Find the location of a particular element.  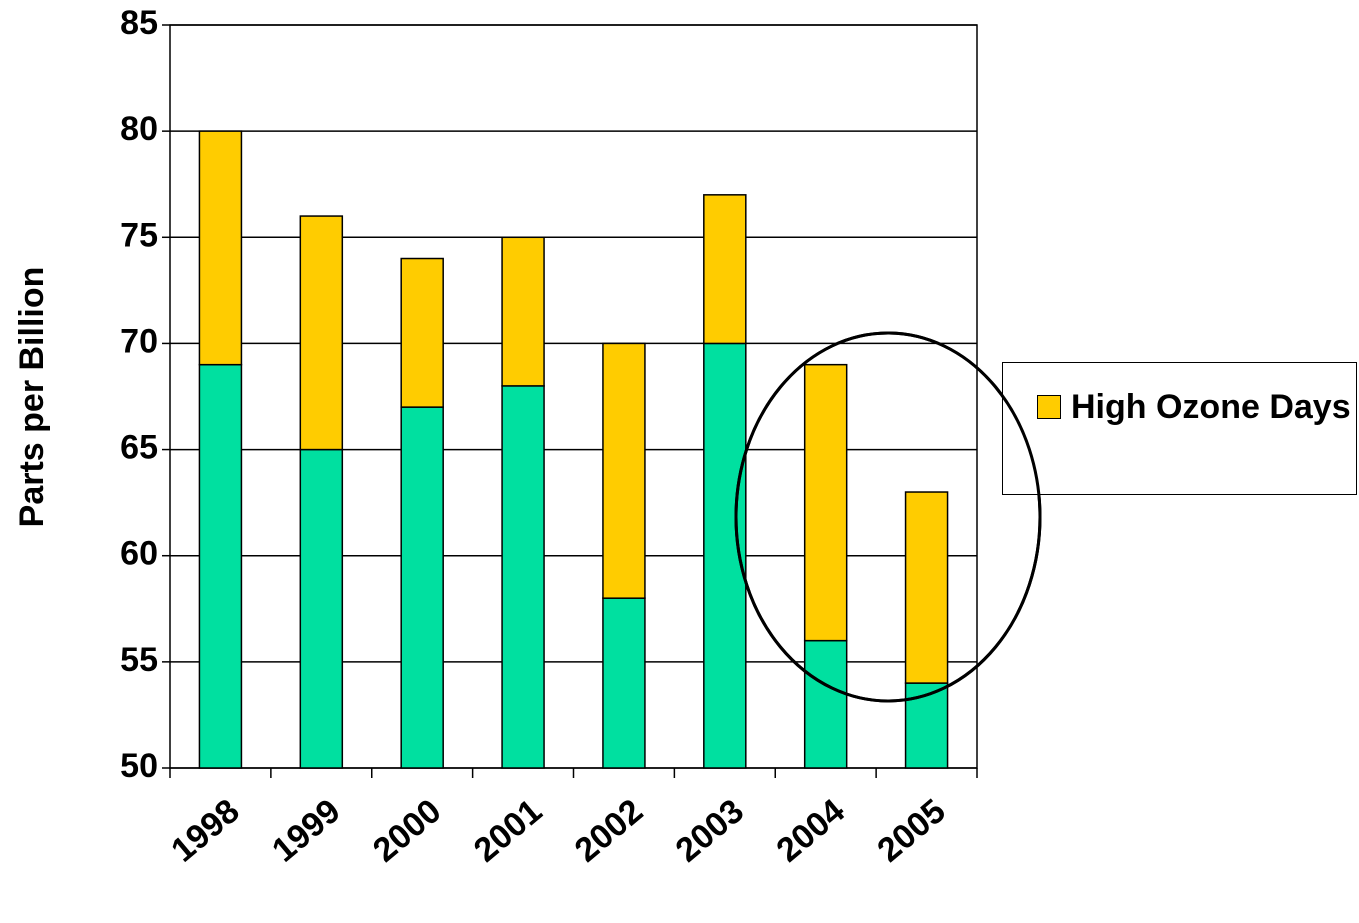

y-axis-label: Parts per Billion is located at coordinates (32, 397).